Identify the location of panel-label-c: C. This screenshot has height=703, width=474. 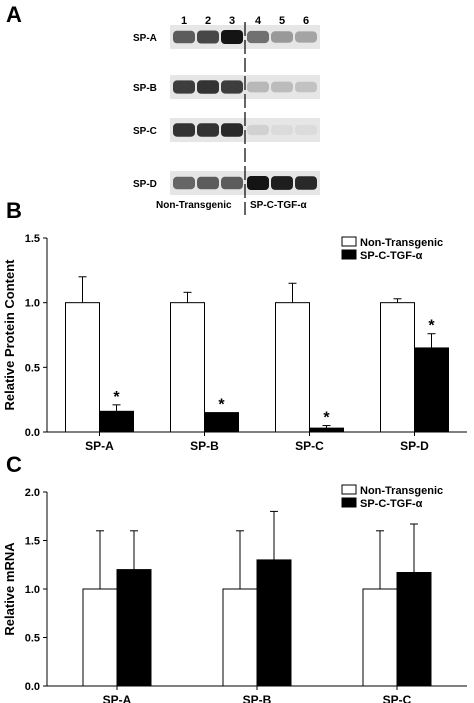
(14, 464).